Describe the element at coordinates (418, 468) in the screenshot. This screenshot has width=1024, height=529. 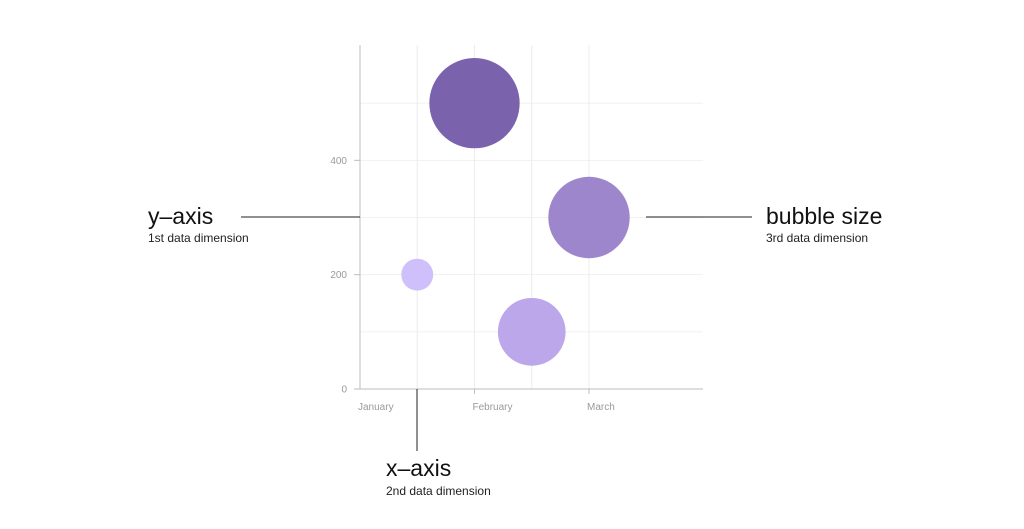
I see `x-axis-annotation-title: x–axis` at that location.